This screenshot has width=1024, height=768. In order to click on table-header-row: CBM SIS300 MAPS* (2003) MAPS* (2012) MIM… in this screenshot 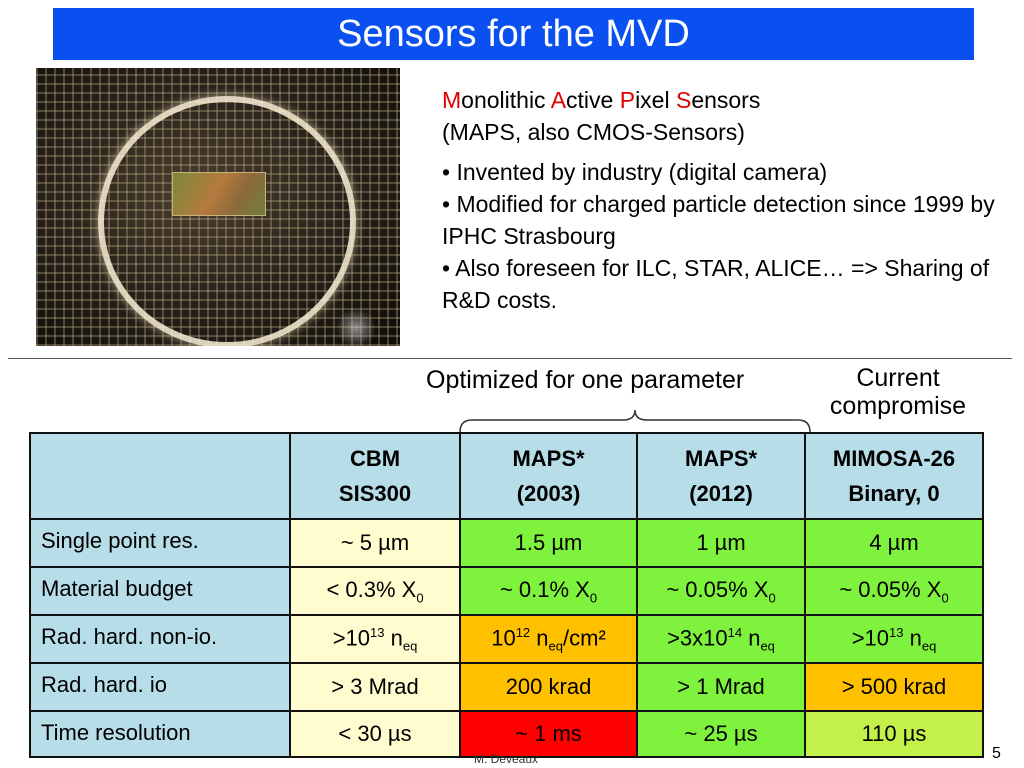, I will do `click(506, 476)`.